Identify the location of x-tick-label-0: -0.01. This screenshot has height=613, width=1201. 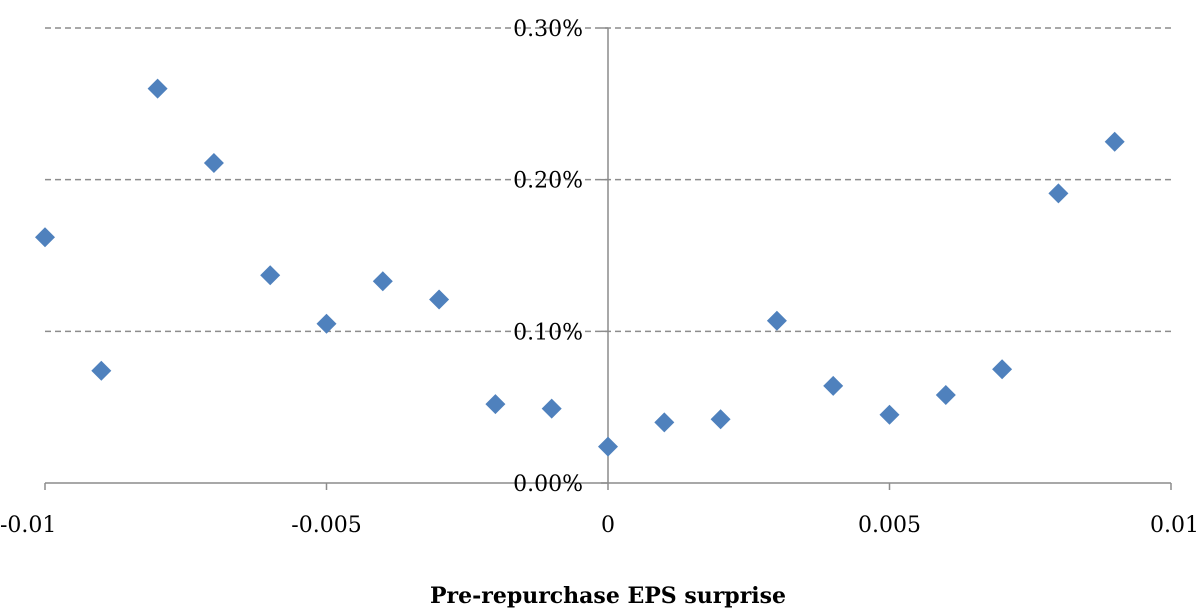
(28, 525).